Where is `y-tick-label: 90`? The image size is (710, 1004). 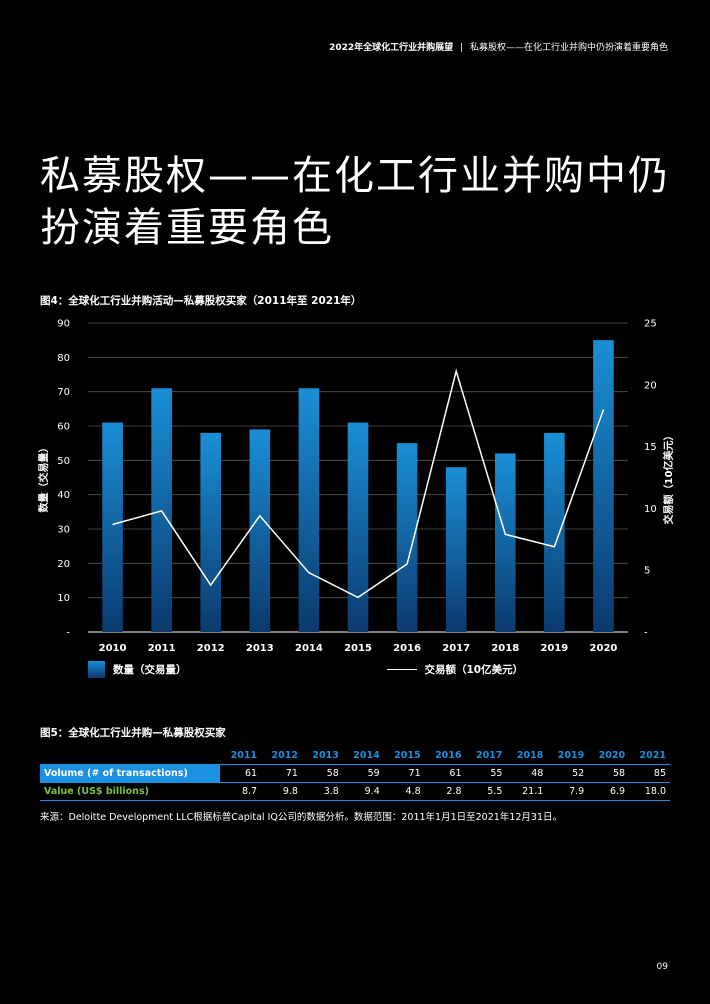
y-tick-label: 90 is located at coordinates (63, 324).